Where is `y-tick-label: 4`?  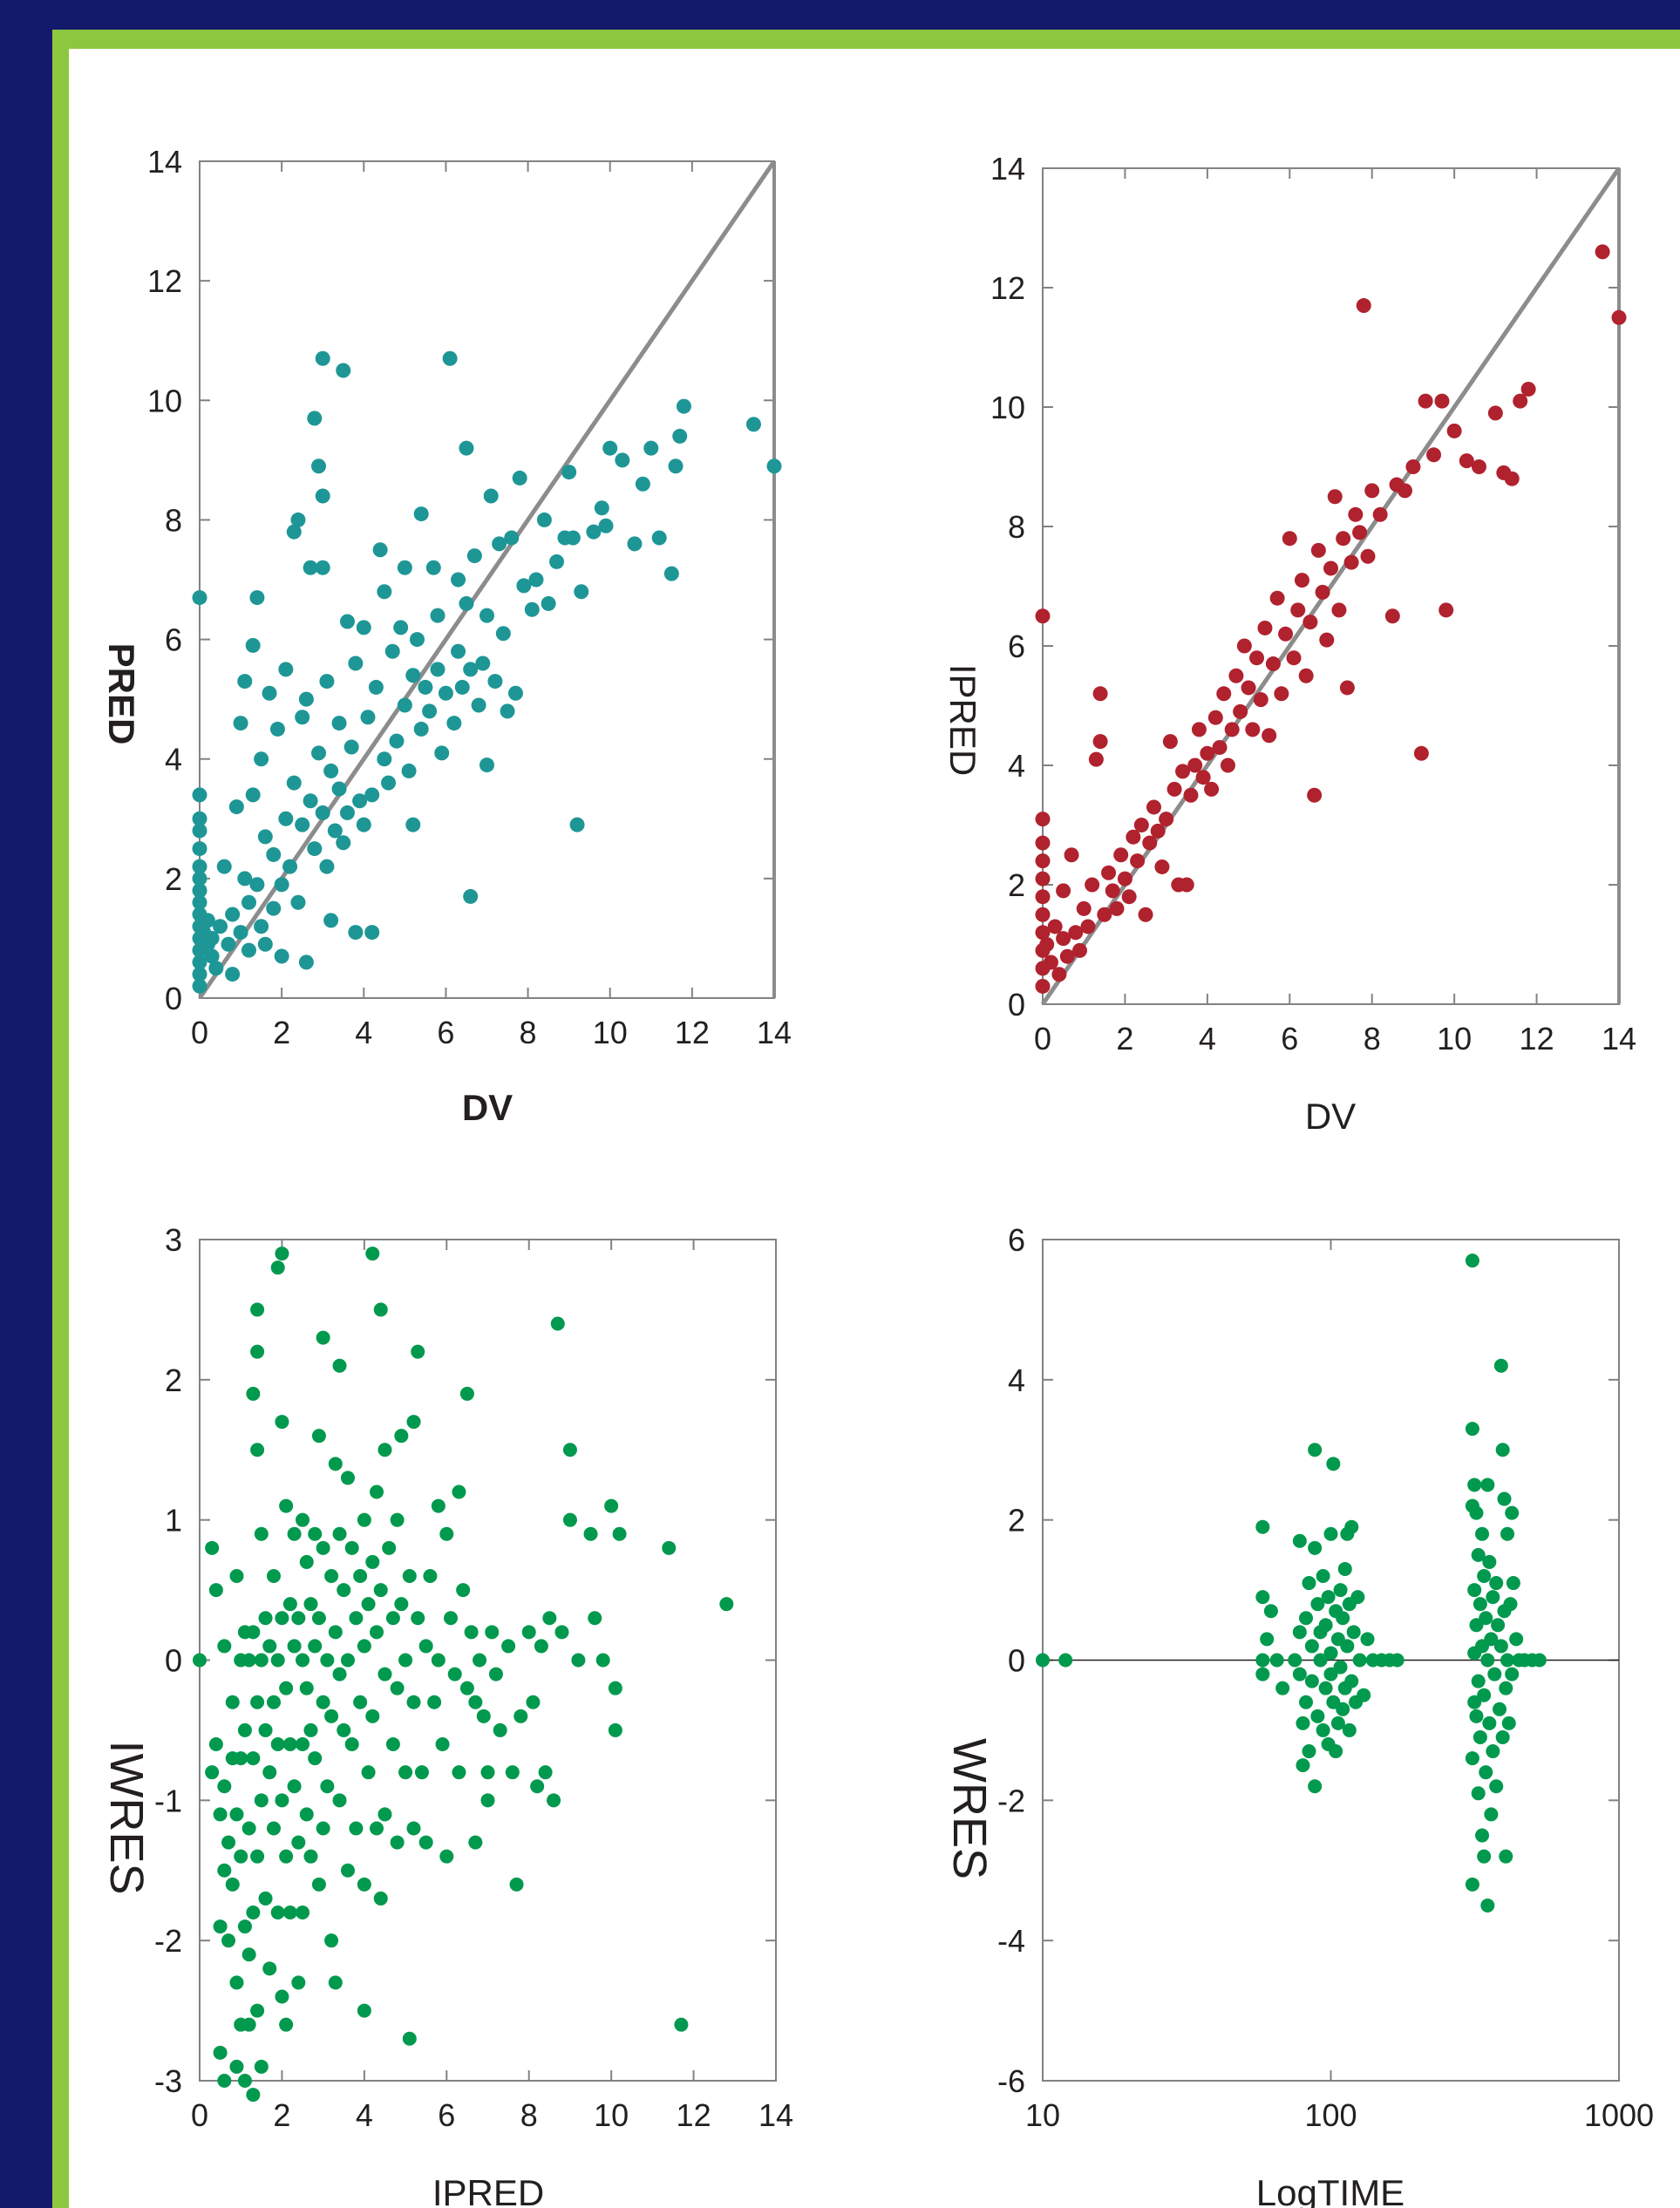
y-tick-label: 4 is located at coordinates (1016, 766).